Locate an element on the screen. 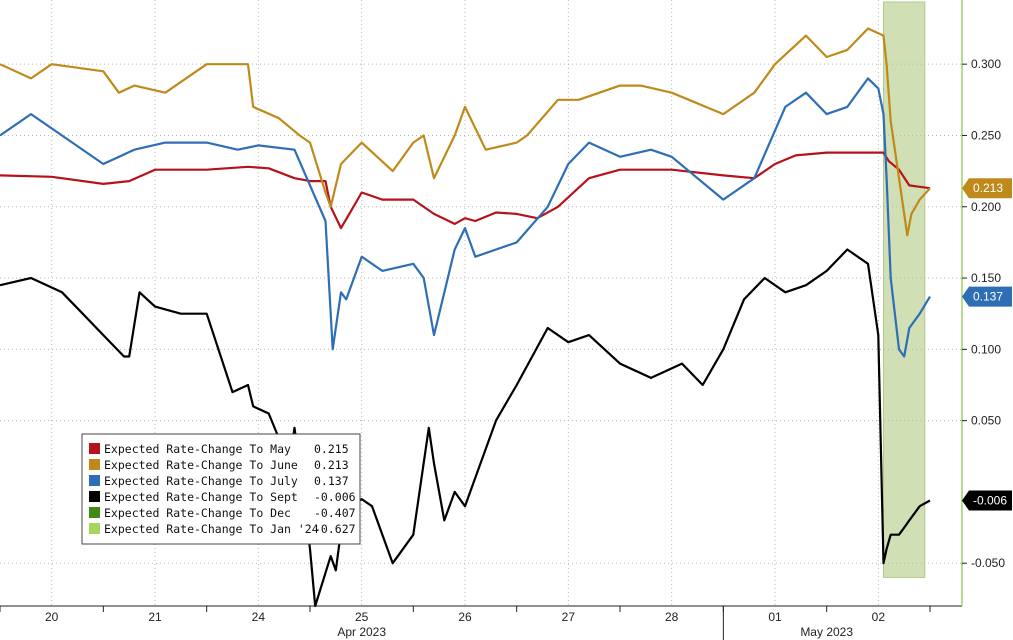  last-value-badge: -0.006 is located at coordinates (987, 500).